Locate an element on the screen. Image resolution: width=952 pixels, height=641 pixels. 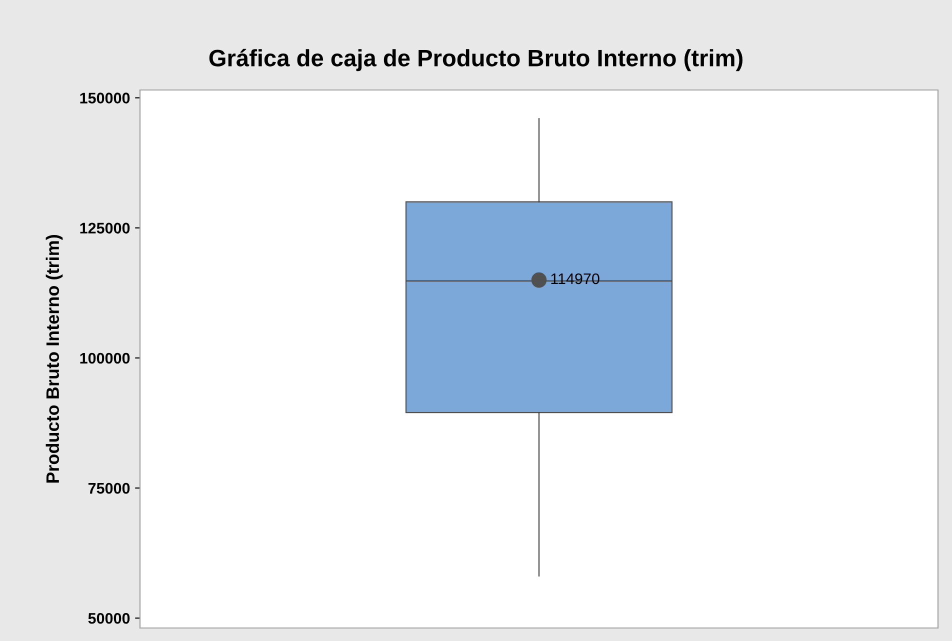
y-tick-label: 125000 is located at coordinates (105, 228).